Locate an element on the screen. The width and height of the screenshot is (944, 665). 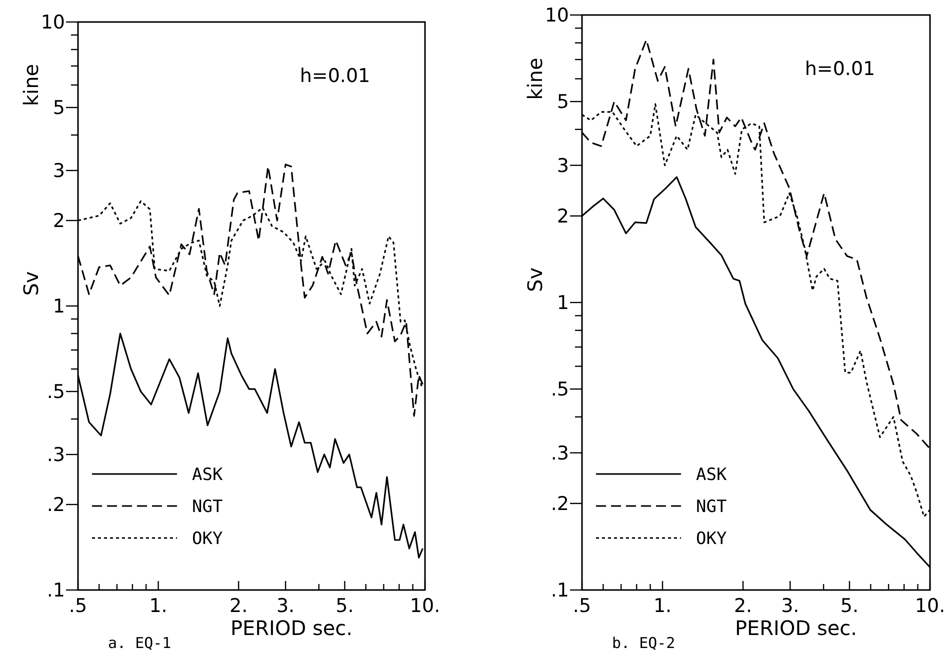
text: a. EQ-1 is located at coordinates (140, 643).